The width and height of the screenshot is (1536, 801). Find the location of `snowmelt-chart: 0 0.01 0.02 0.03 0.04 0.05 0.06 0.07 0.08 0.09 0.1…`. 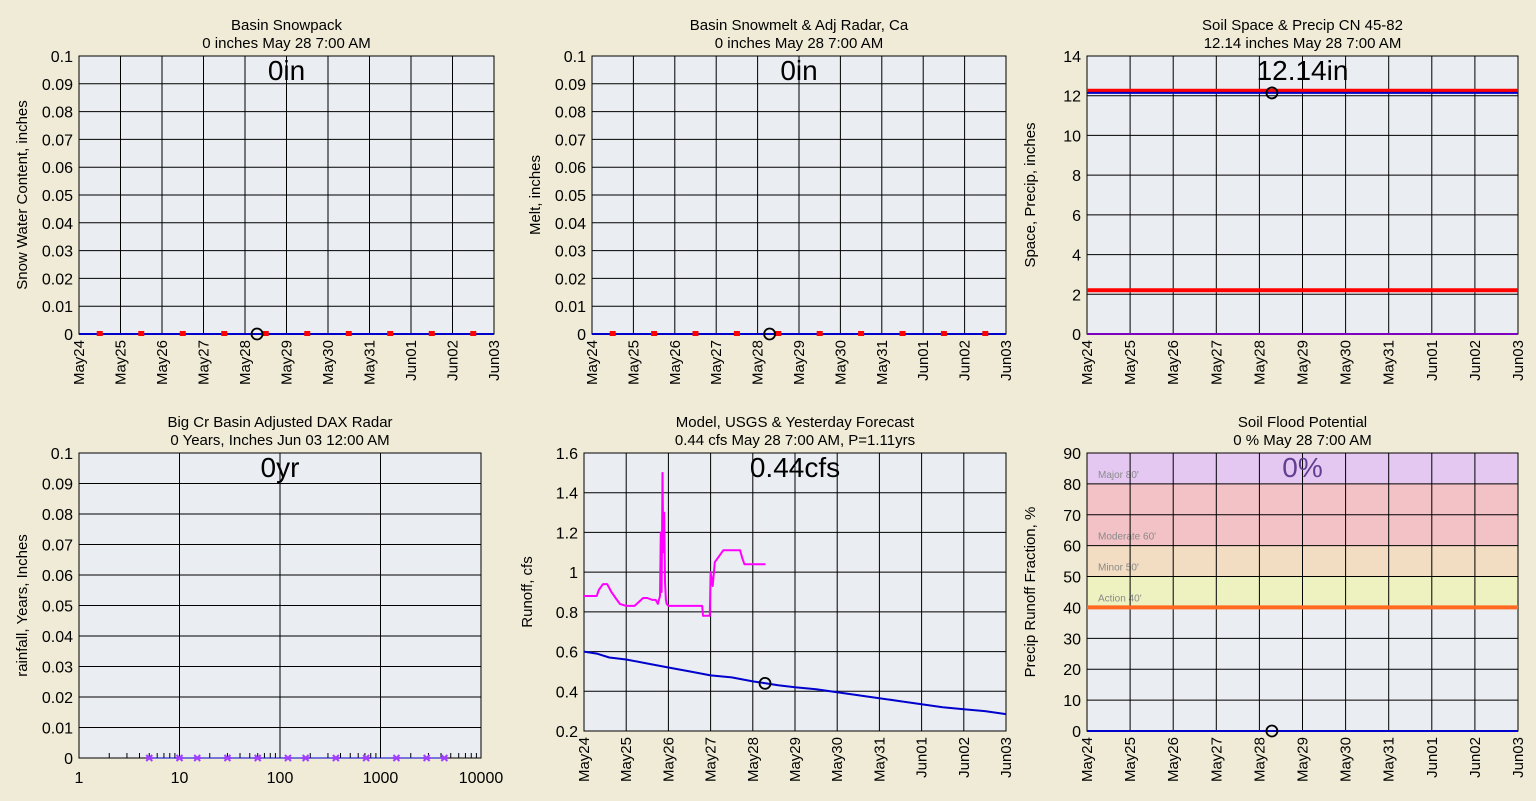

snowmelt-chart: 0 0.01 0.02 0.03 0.04 0.05 0.06 0.07 0.08 0.09 0.1… is located at coordinates (771, 201).